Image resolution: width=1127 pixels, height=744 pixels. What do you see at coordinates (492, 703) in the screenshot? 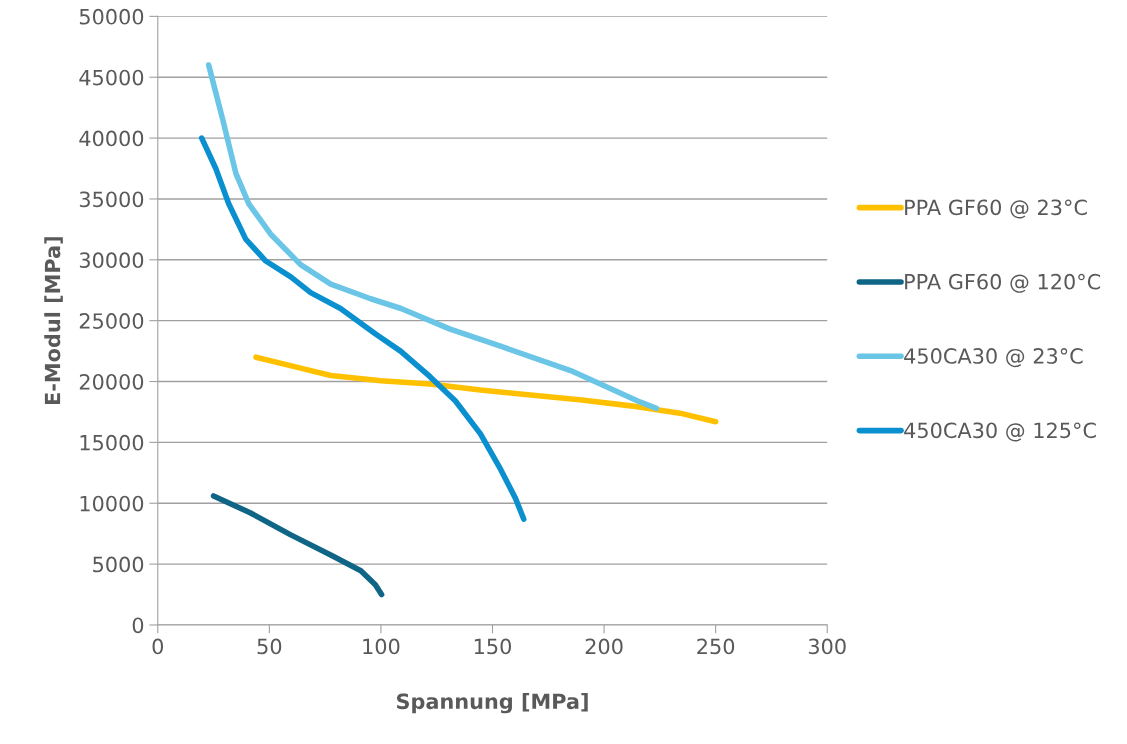
I see `x-axis-title: Spannung [MPa]` at bounding box center [492, 703].